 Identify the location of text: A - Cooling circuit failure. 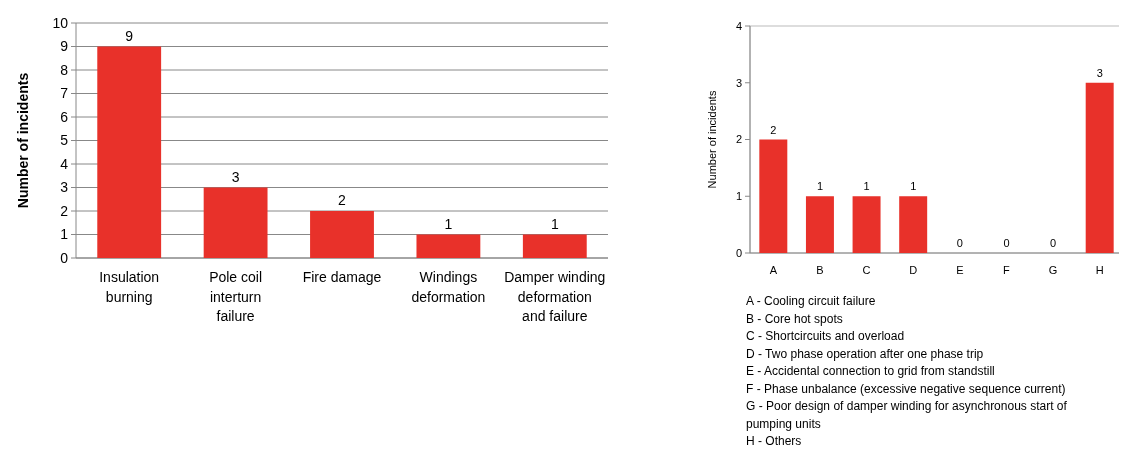
(811, 301).